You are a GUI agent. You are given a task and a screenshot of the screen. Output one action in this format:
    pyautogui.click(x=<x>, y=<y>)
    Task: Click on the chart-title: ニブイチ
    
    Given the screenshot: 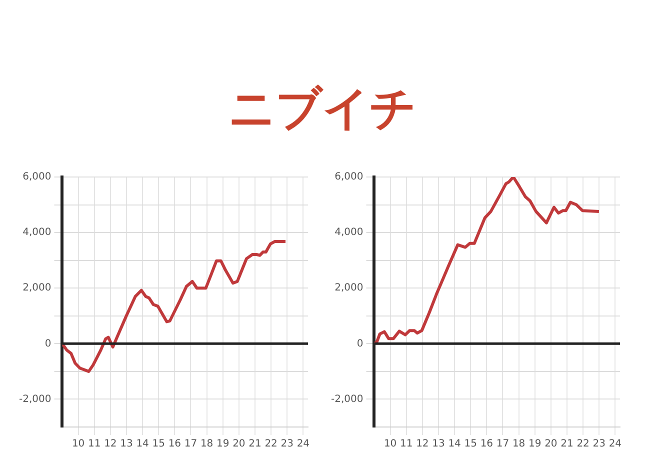 What is the action you would take?
    pyautogui.click(x=323, y=108)
    